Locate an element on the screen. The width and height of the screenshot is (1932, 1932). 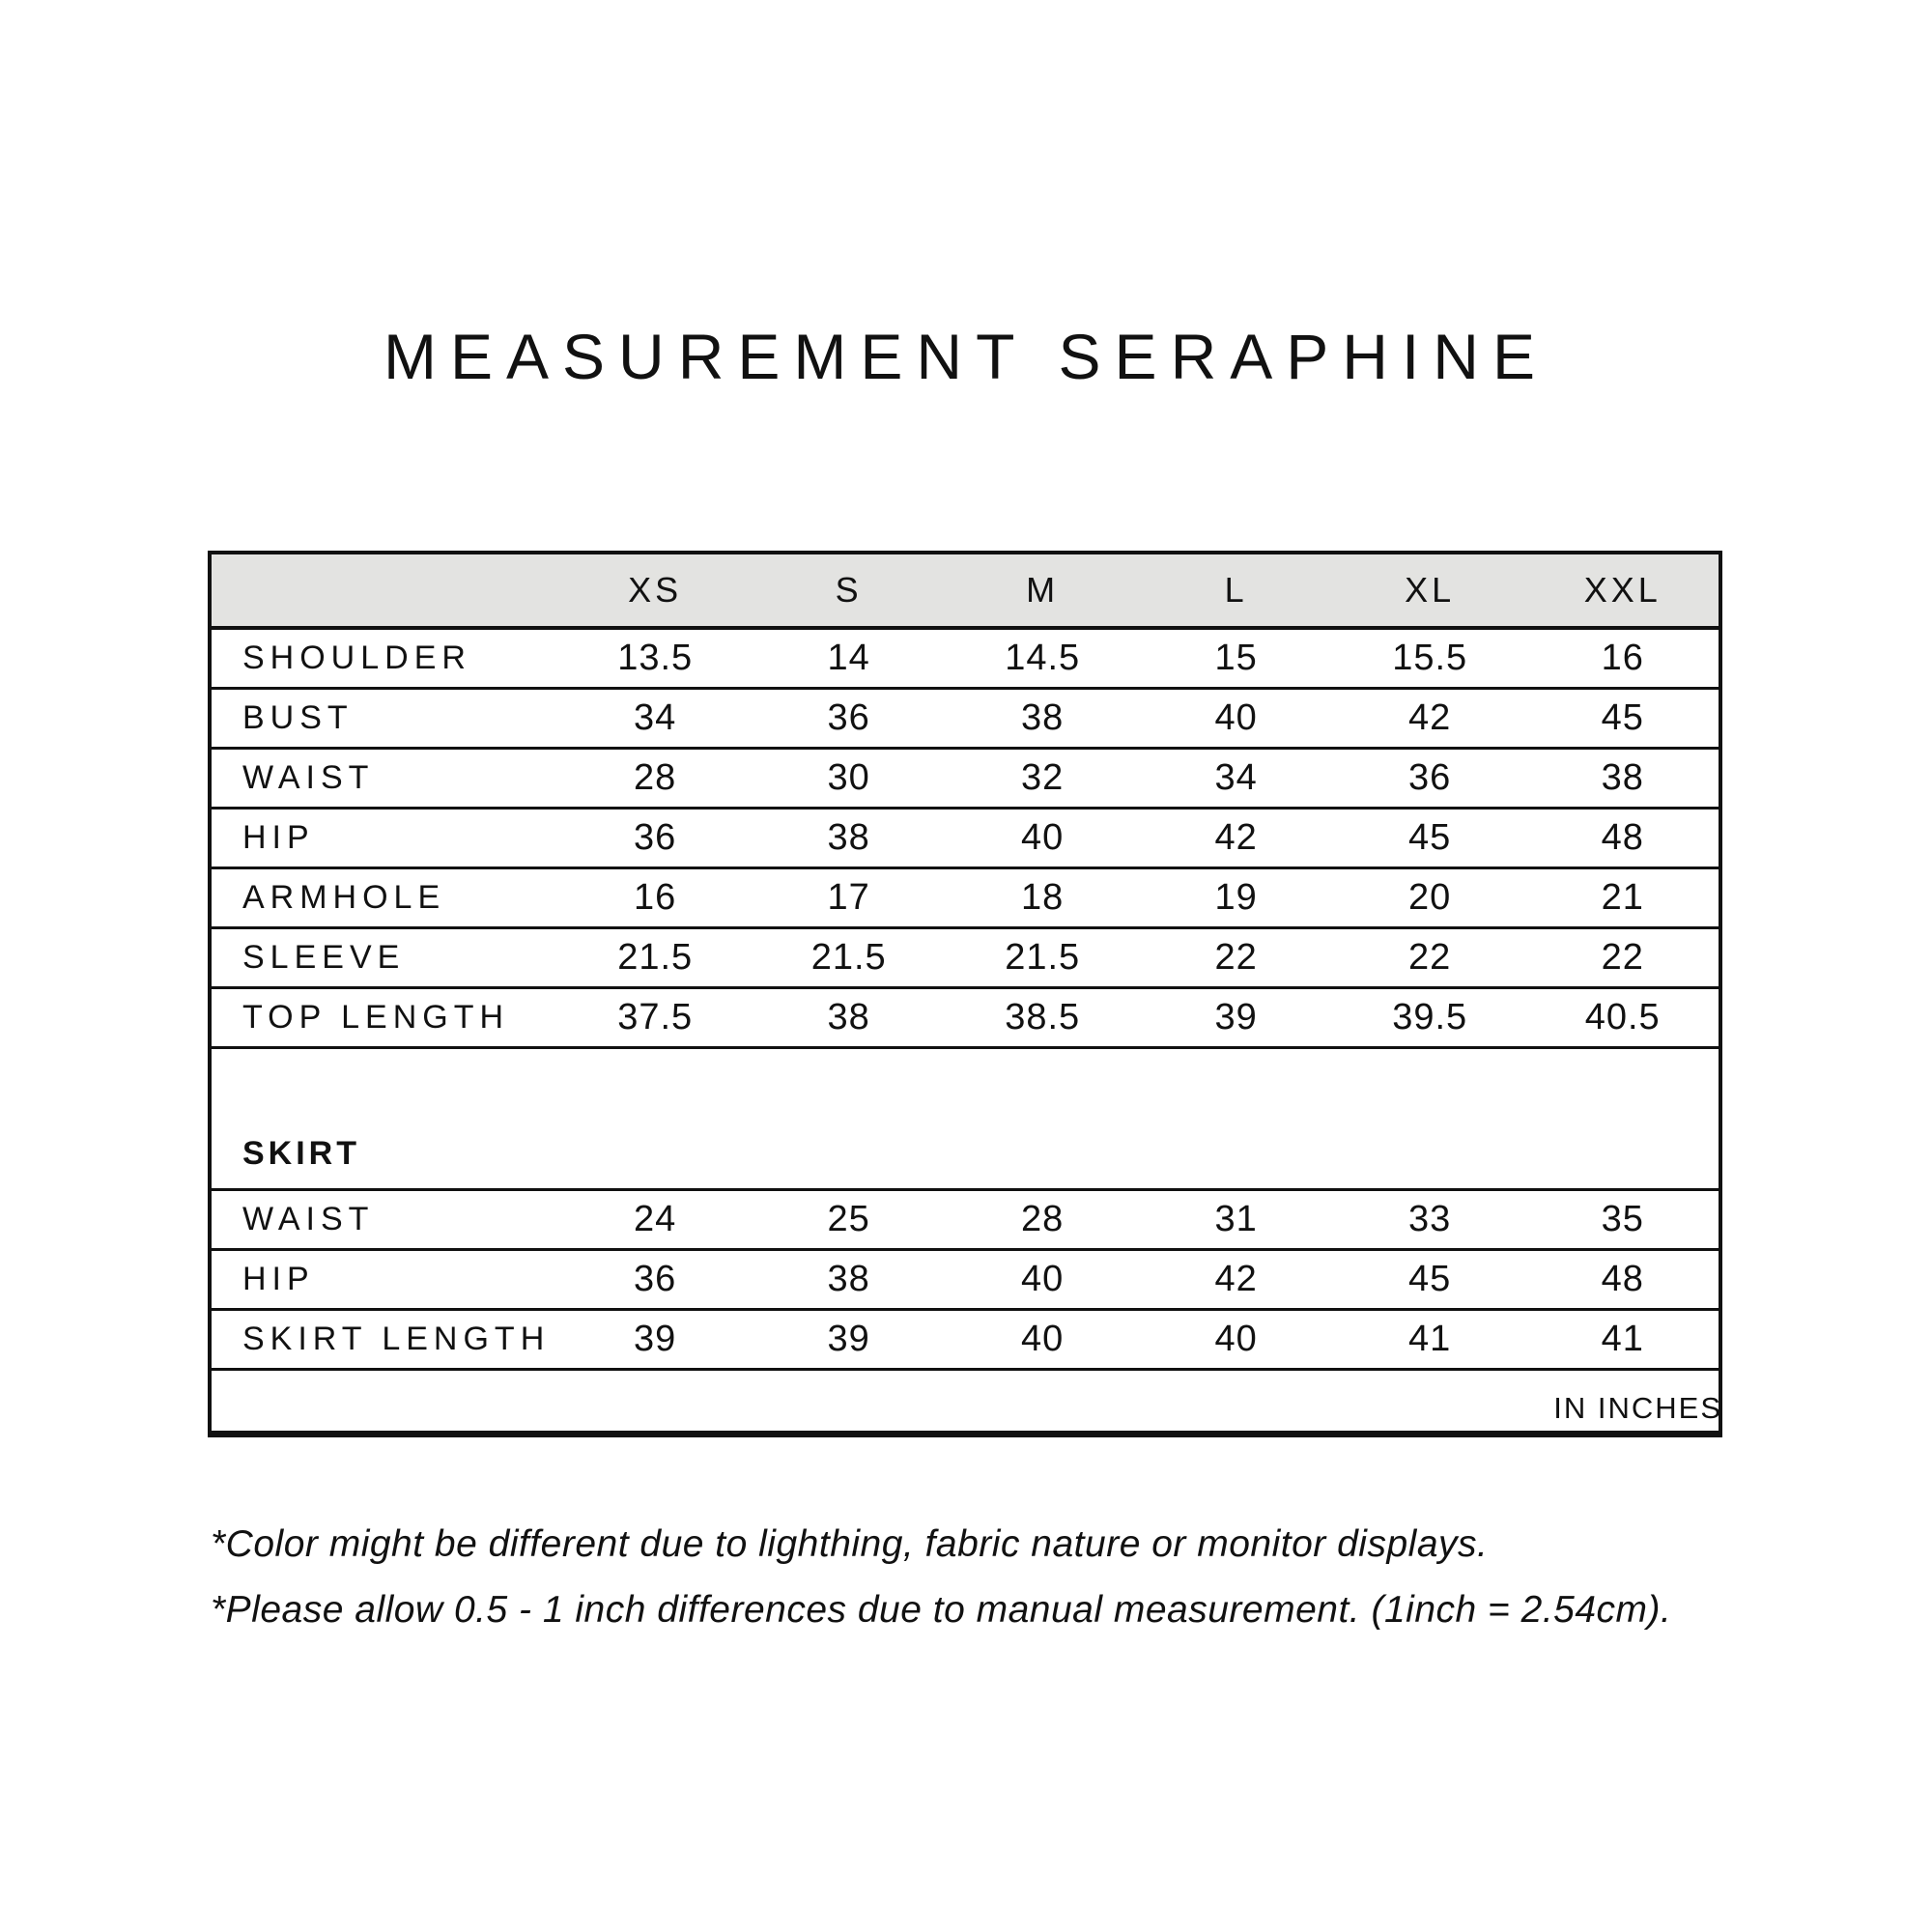
header-row: XS S M L XL XXL is located at coordinates (965, 591).